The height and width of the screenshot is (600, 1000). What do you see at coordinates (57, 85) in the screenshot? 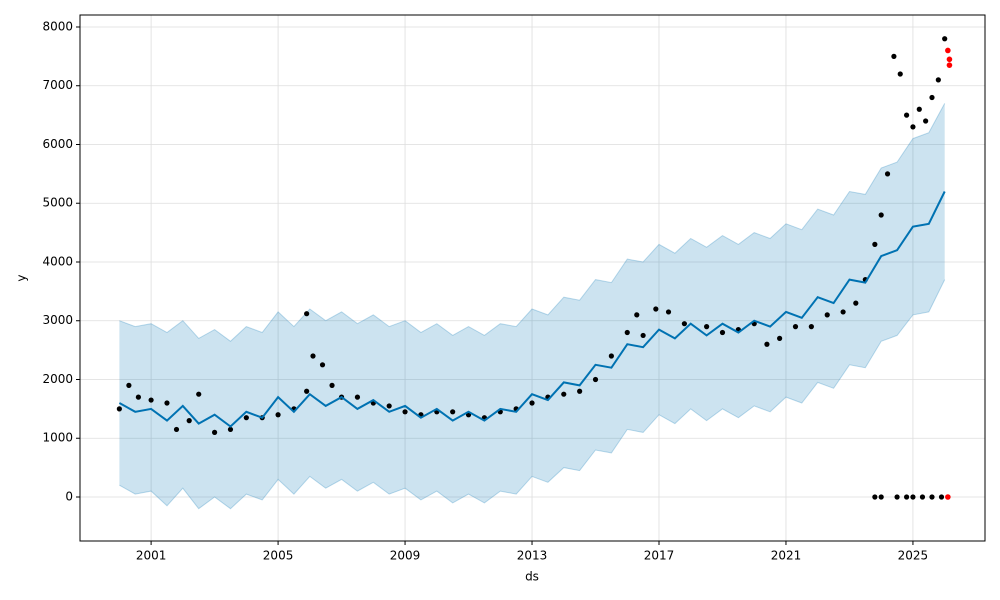
I see `y-tick-label: 7000` at bounding box center [57, 85].